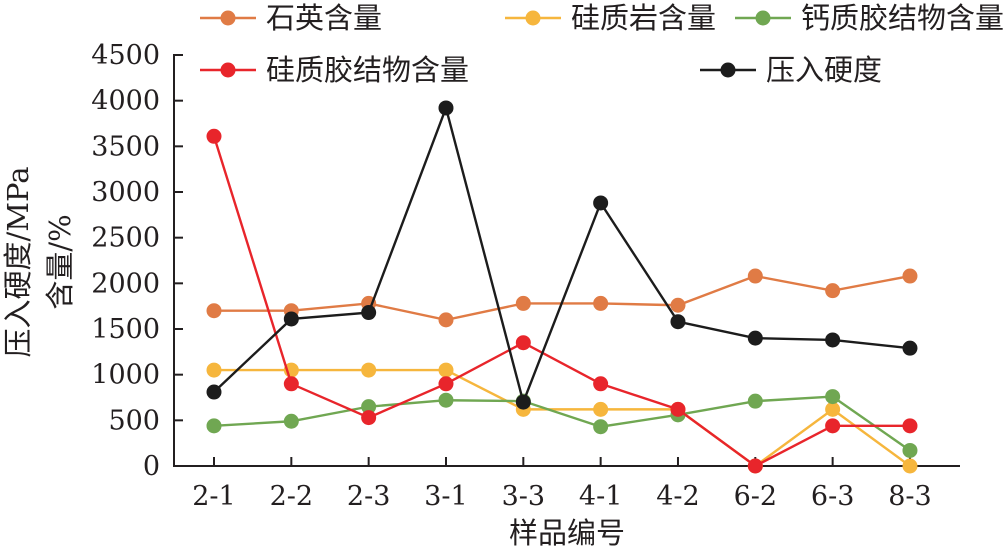  Describe the element at coordinates (125, 375) in the screenshot. I see `y-tick-label: 1000` at that location.